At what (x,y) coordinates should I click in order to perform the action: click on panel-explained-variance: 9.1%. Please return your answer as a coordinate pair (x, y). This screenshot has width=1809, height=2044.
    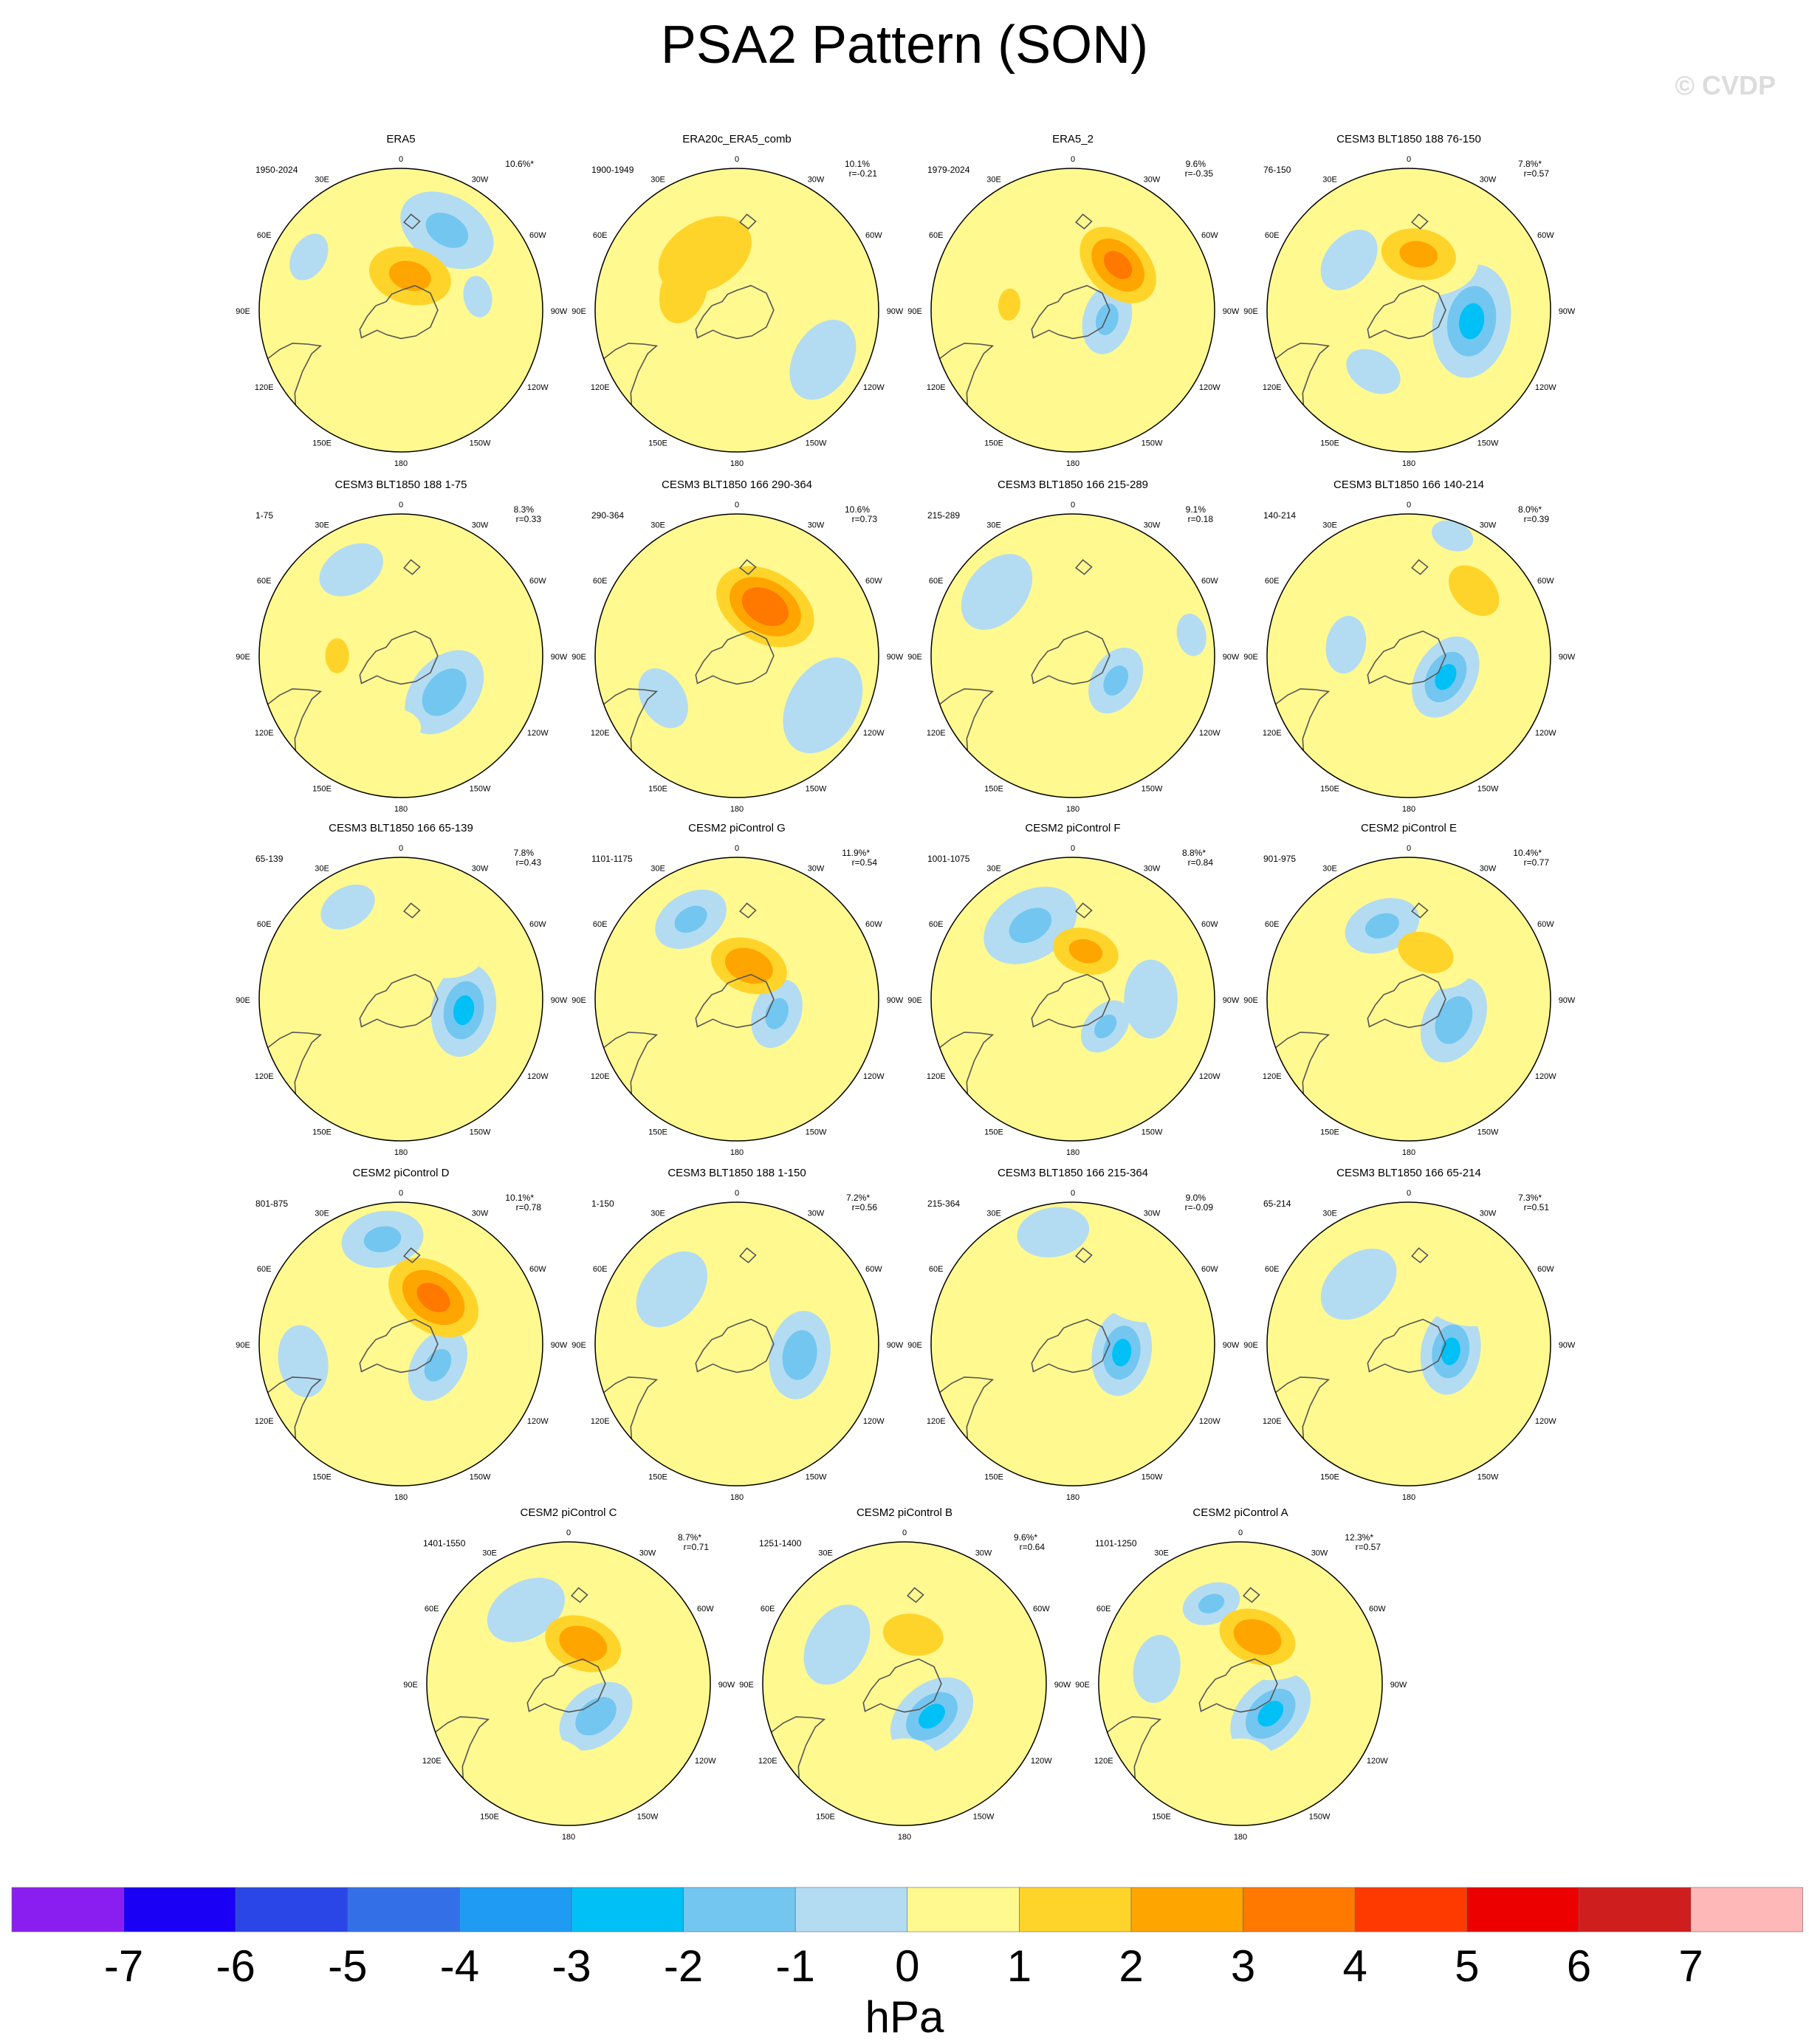
    Looking at the image, I should click on (1196, 509).